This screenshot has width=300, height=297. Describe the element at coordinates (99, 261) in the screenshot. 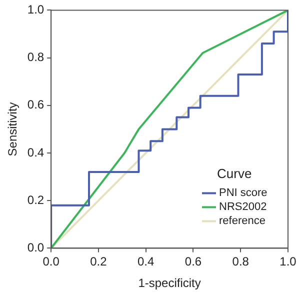

I see `x-tick-label: 0.2` at that location.